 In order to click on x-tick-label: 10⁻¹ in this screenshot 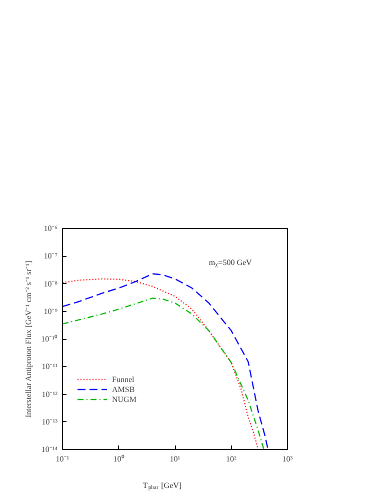, I will do `click(63, 459)`.